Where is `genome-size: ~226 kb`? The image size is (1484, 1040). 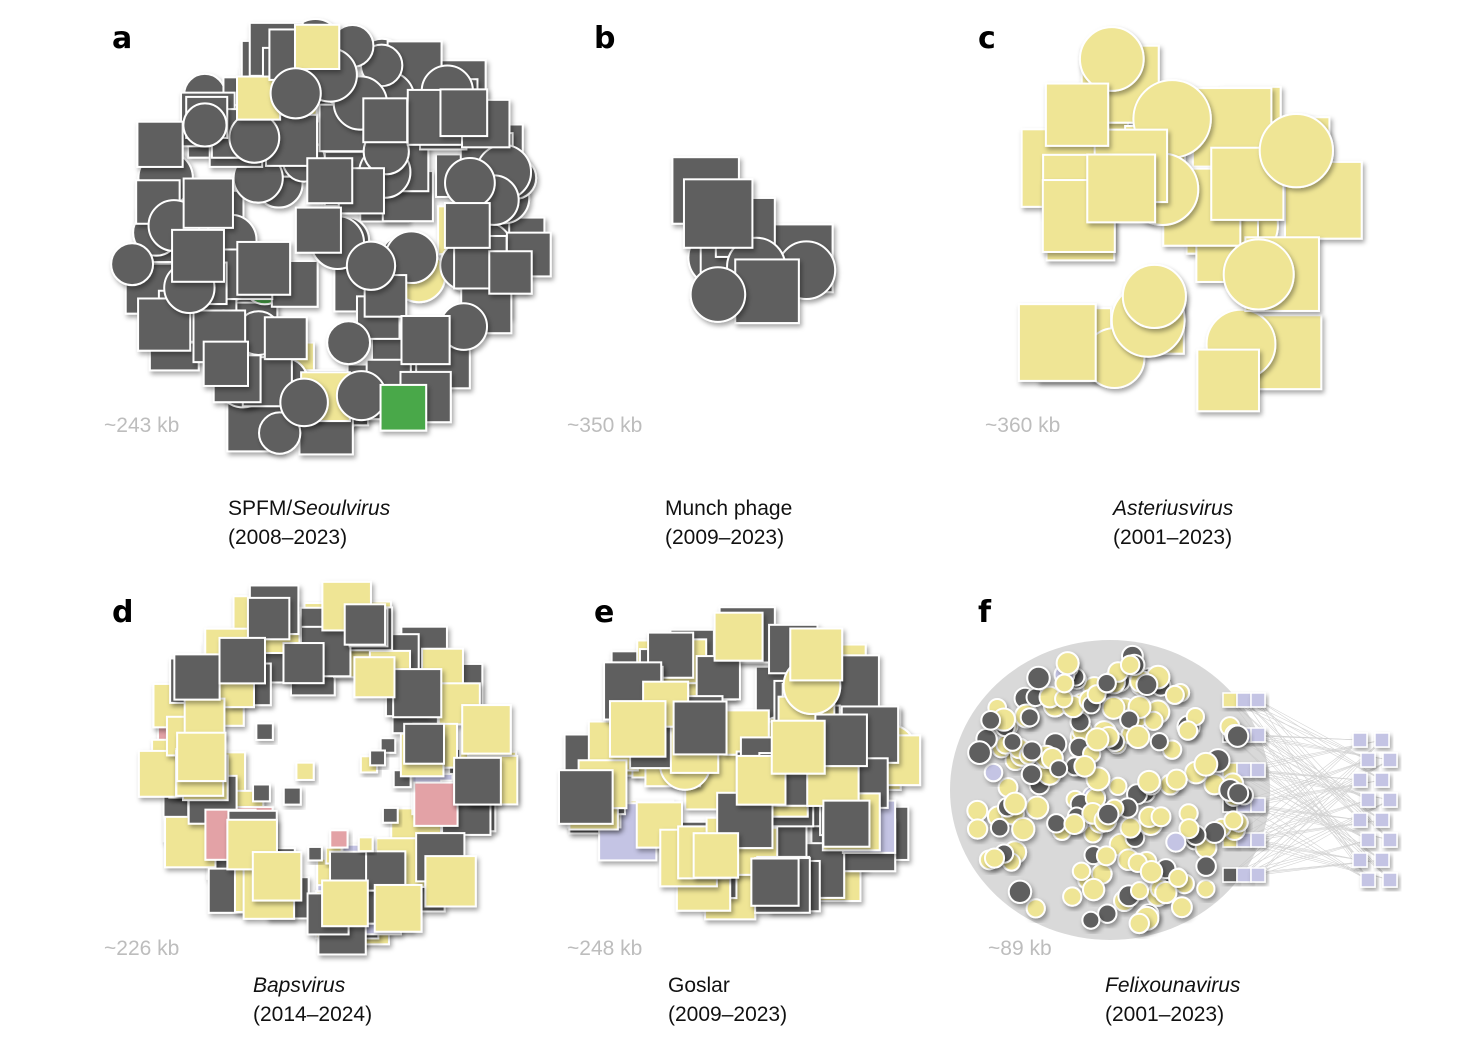
genome-size: ~226 kb is located at coordinates (141, 948).